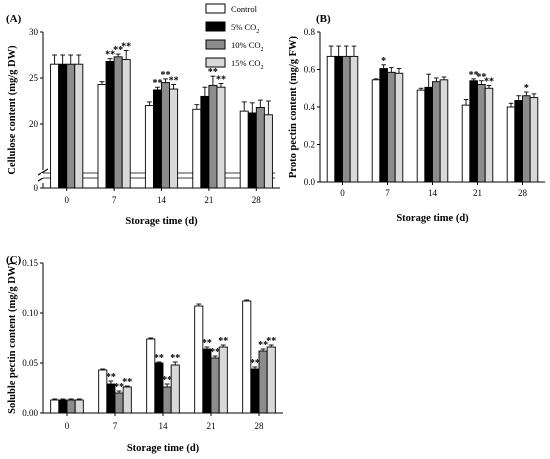 This screenshot has width=550, height=459. Describe the element at coordinates (215, 8) in the screenshot. I see `legend-swatch-control` at that location.